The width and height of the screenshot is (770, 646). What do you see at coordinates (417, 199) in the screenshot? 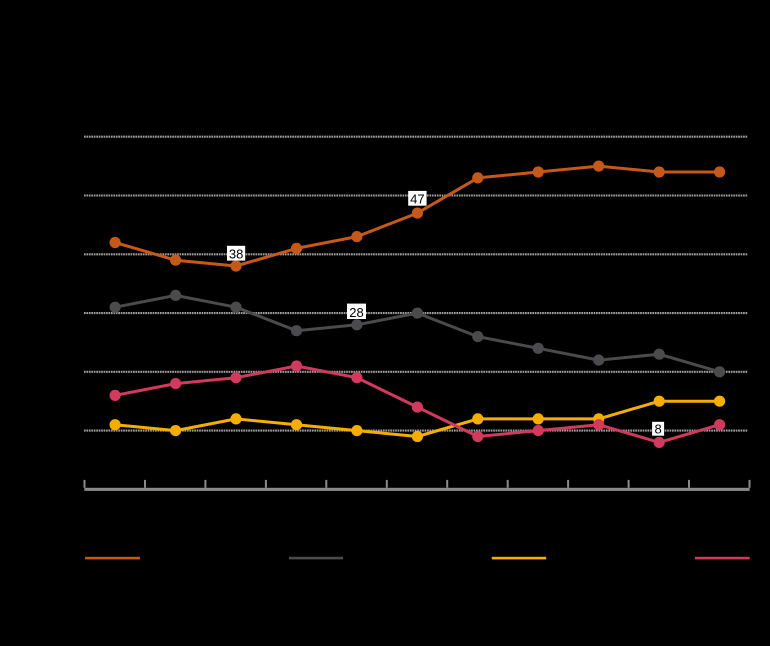
I see `svg-text: 47` at bounding box center [417, 199].